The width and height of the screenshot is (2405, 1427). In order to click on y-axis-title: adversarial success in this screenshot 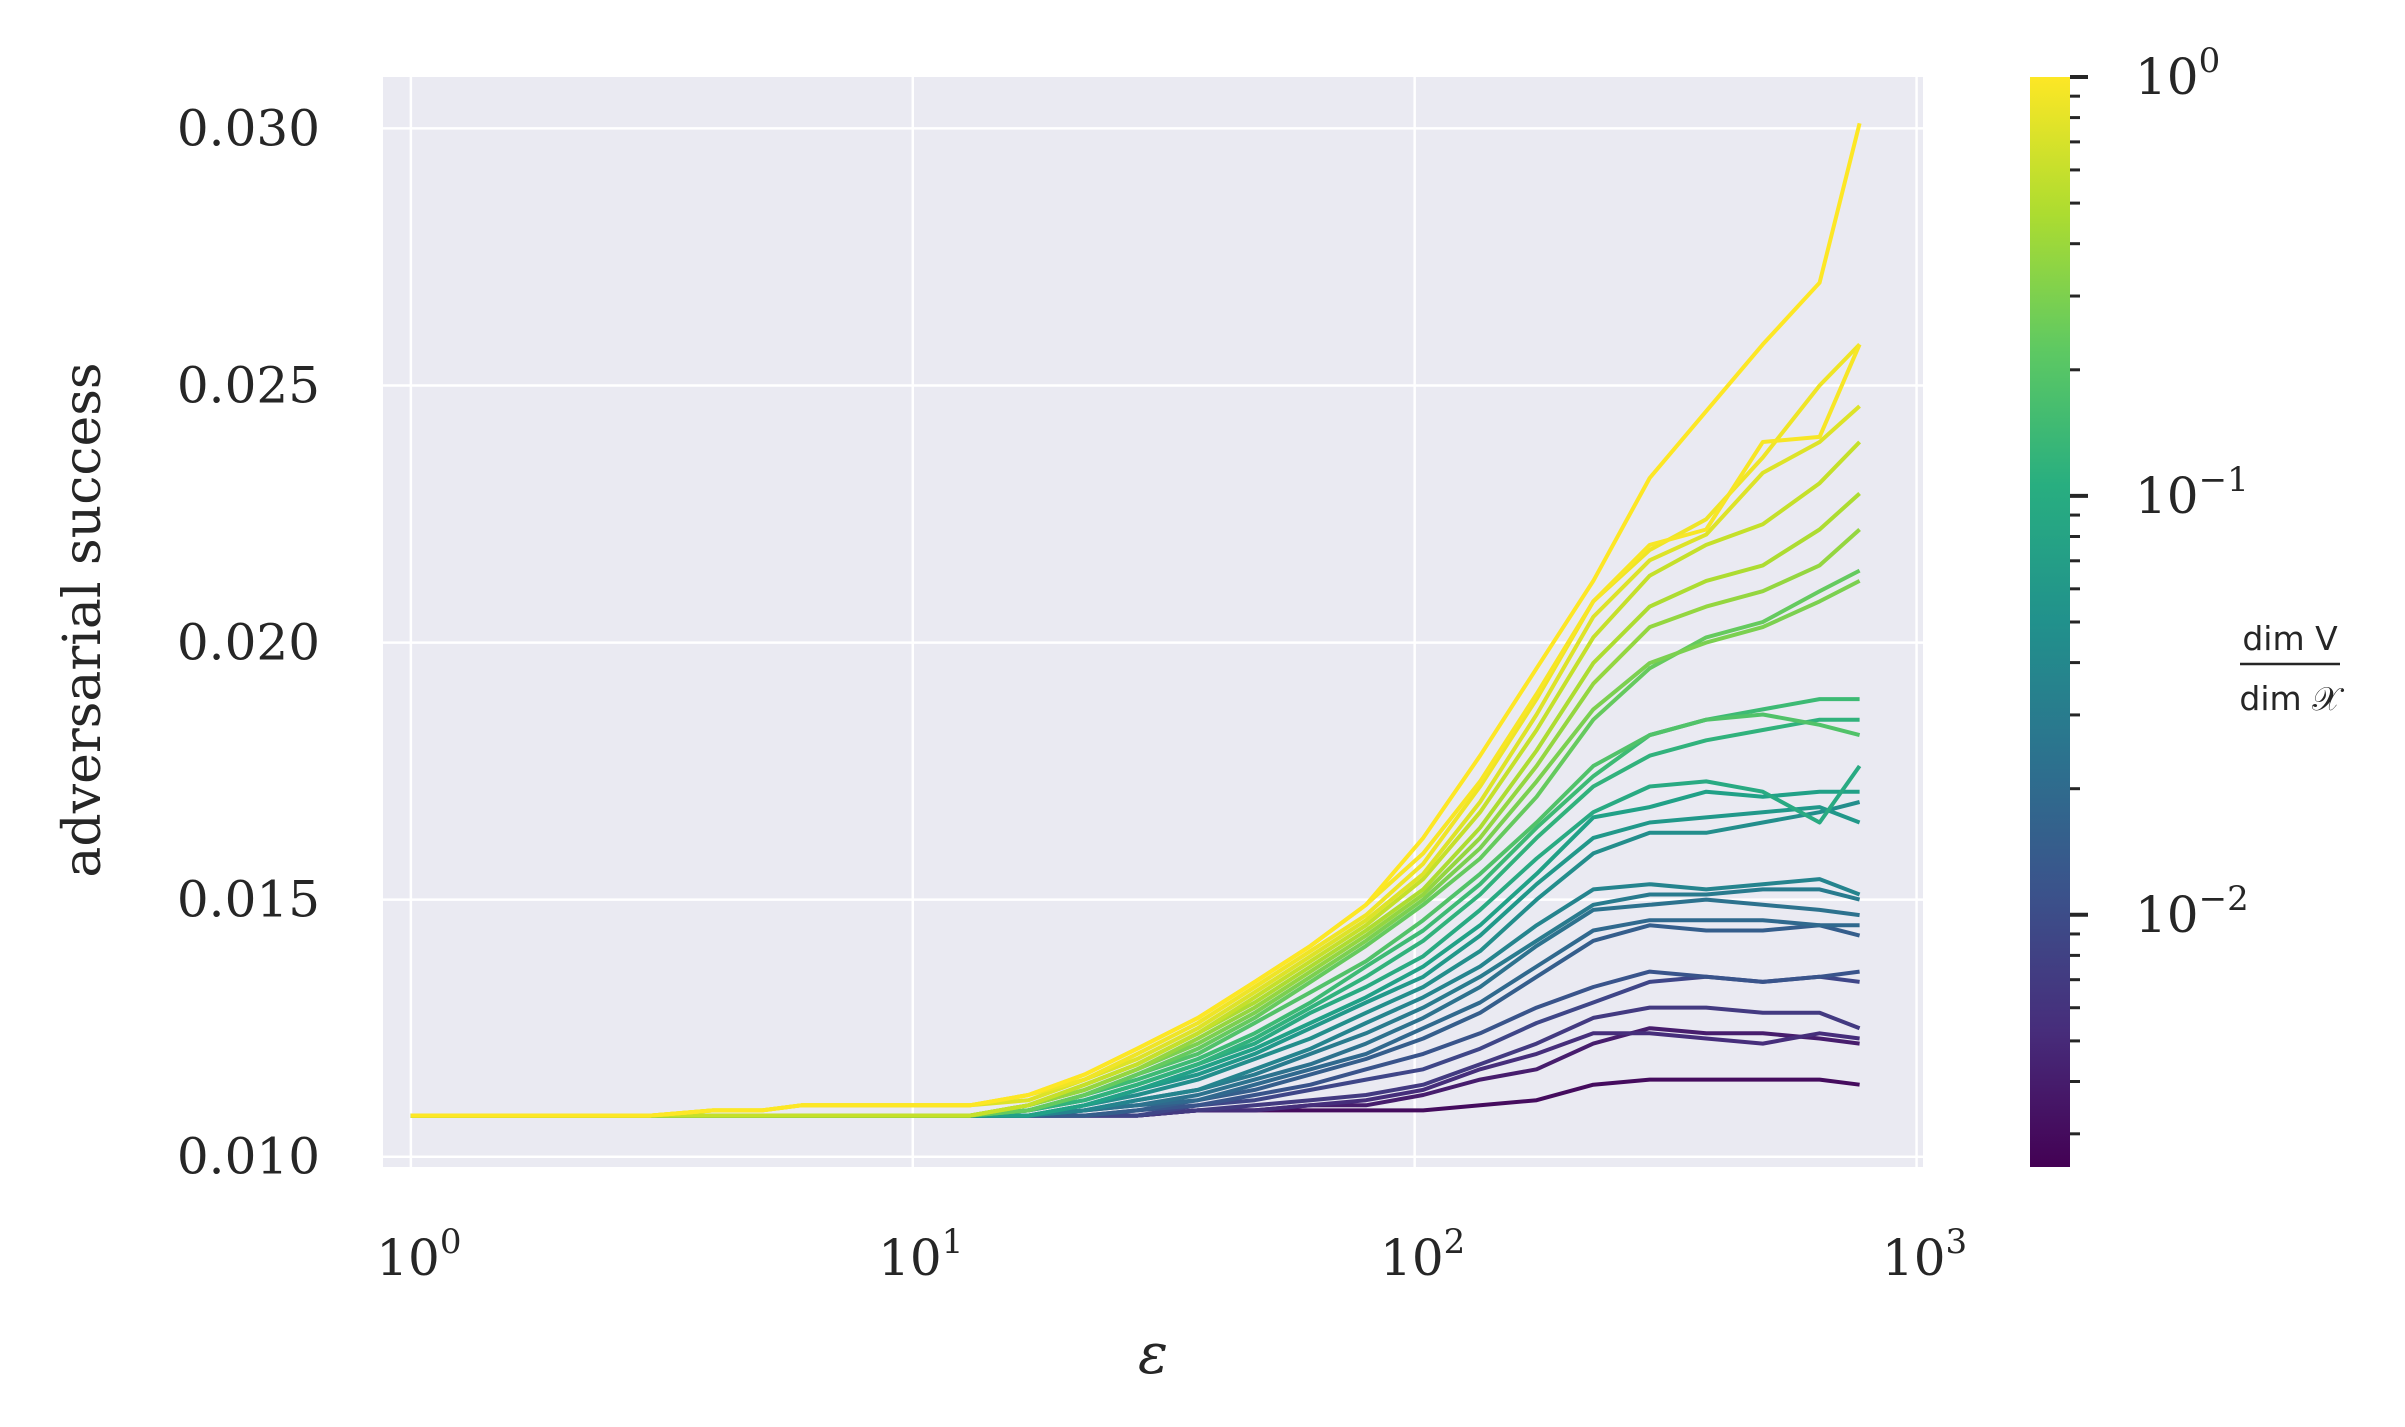, I will do `click(83, 619)`.